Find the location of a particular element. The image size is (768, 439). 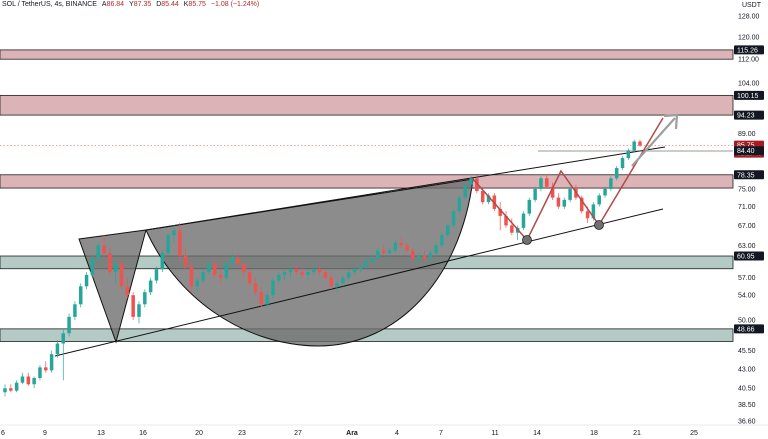

date-tick-label: Ara is located at coordinates (352, 433).